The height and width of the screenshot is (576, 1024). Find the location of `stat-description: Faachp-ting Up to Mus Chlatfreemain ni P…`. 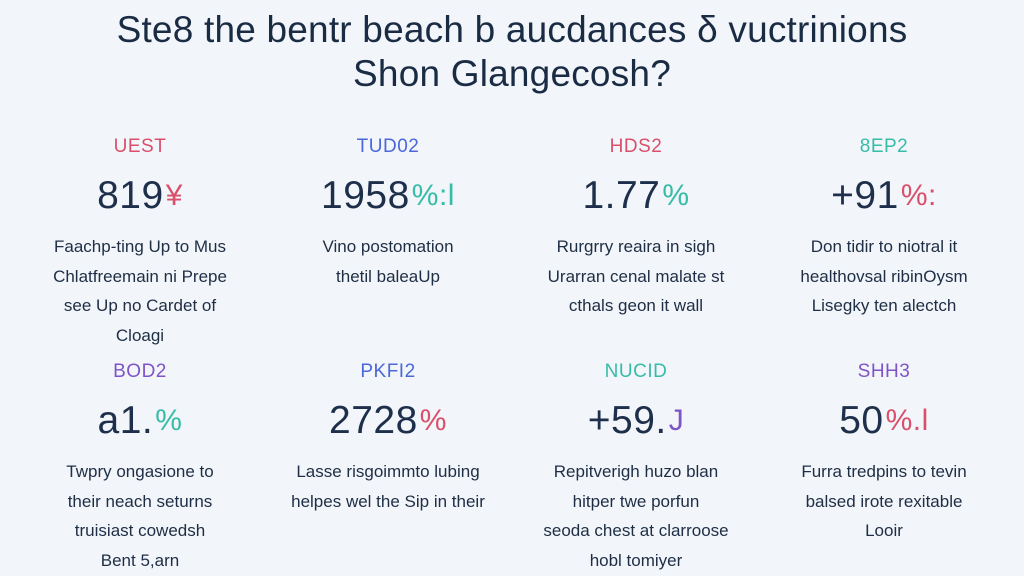

stat-description: Faachp-ting Up to Mus Chlatfreemain ni P… is located at coordinates (140, 291).